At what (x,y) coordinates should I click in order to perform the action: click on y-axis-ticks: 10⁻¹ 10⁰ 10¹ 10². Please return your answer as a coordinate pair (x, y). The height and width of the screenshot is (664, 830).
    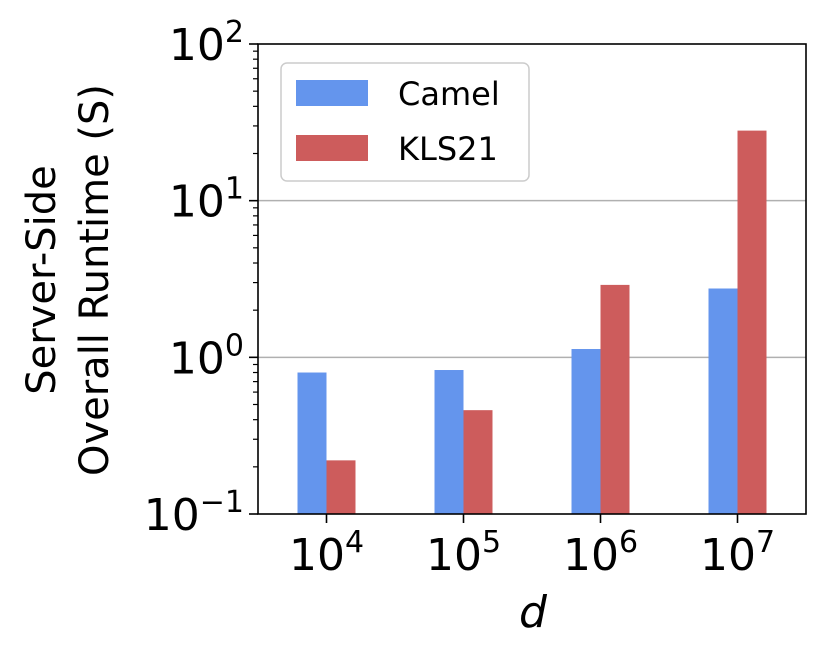
    Looking at the image, I should click on (201, 278).